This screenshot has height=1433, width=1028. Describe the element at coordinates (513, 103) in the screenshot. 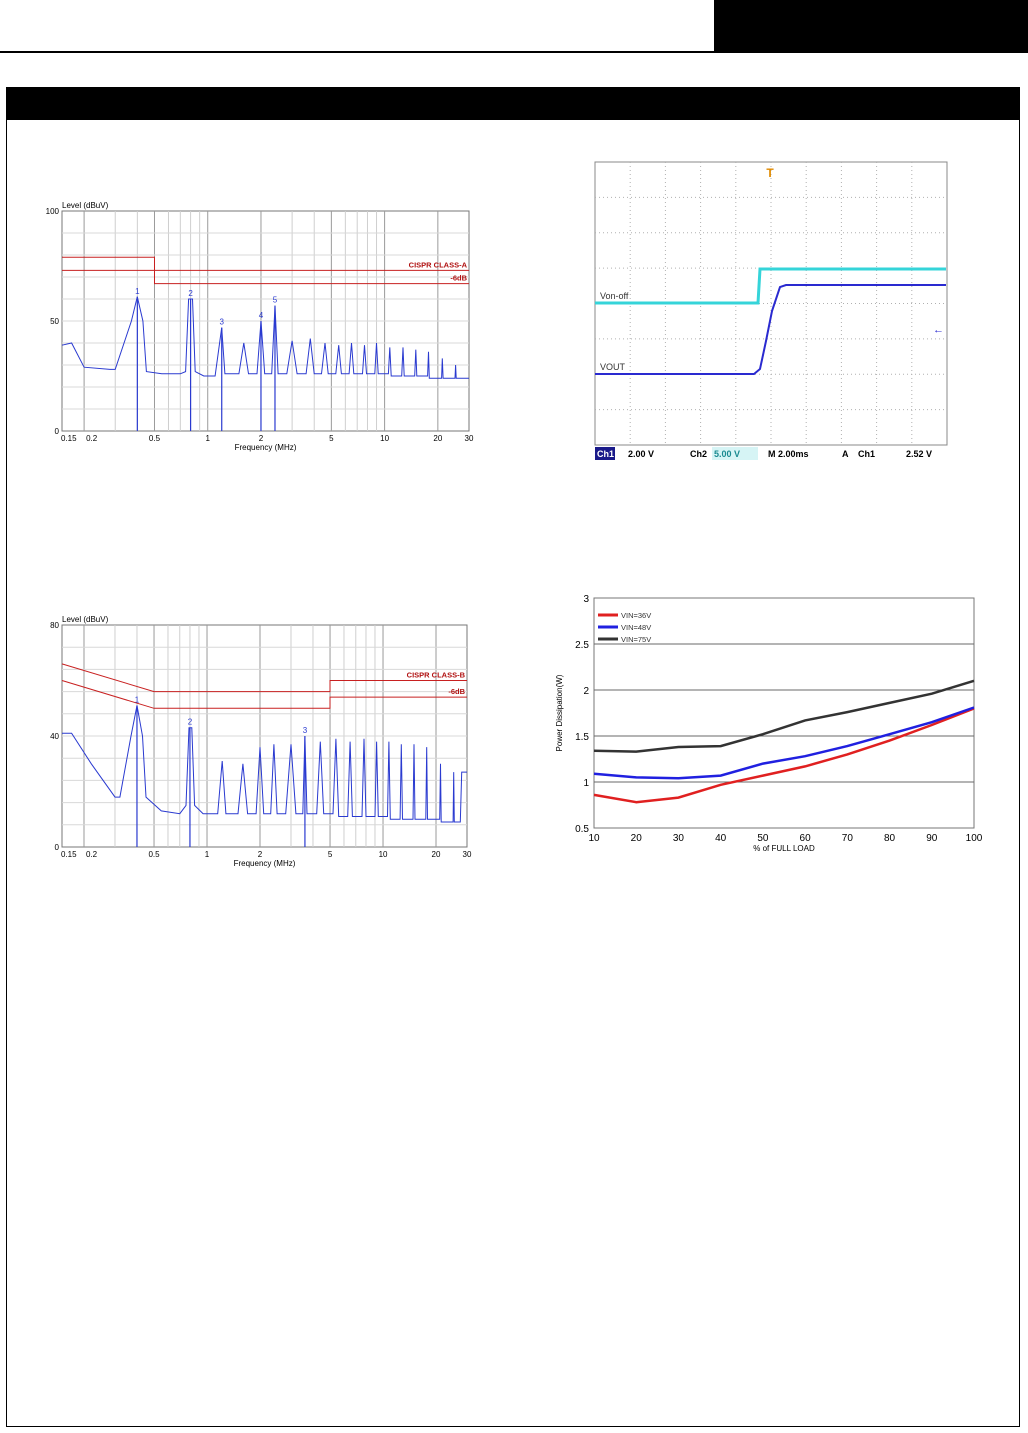

I see `section-header-bar` at that location.